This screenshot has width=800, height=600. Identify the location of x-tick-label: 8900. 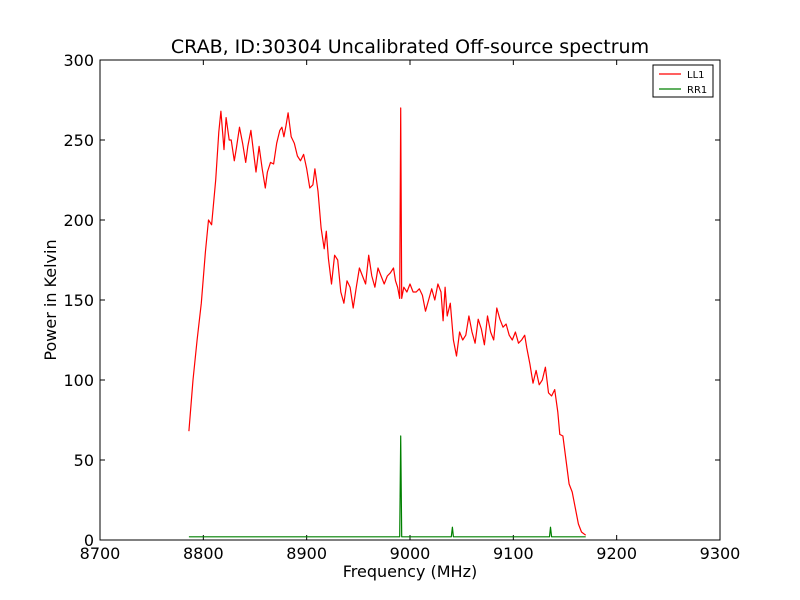
(306, 553).